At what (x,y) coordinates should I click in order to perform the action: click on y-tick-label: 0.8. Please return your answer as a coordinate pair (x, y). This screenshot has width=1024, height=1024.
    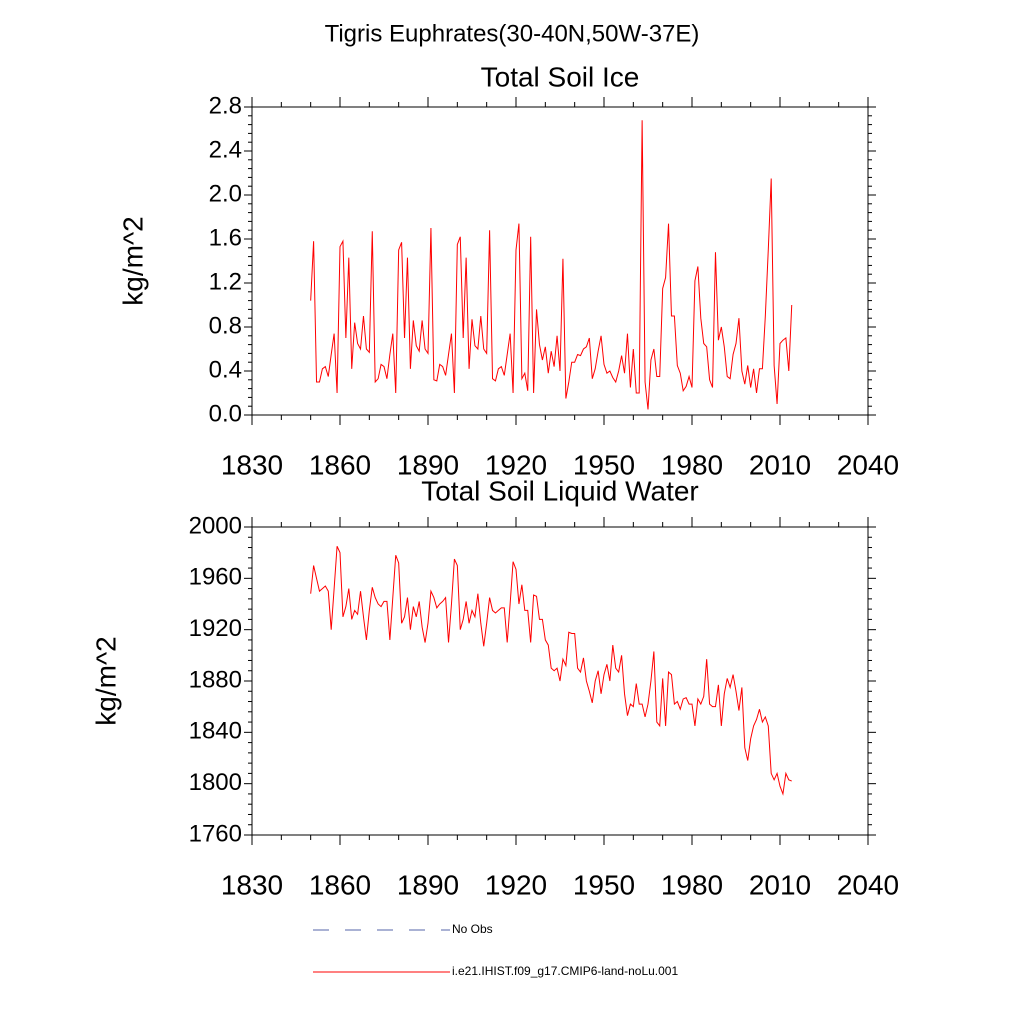
    Looking at the image, I should click on (225, 325).